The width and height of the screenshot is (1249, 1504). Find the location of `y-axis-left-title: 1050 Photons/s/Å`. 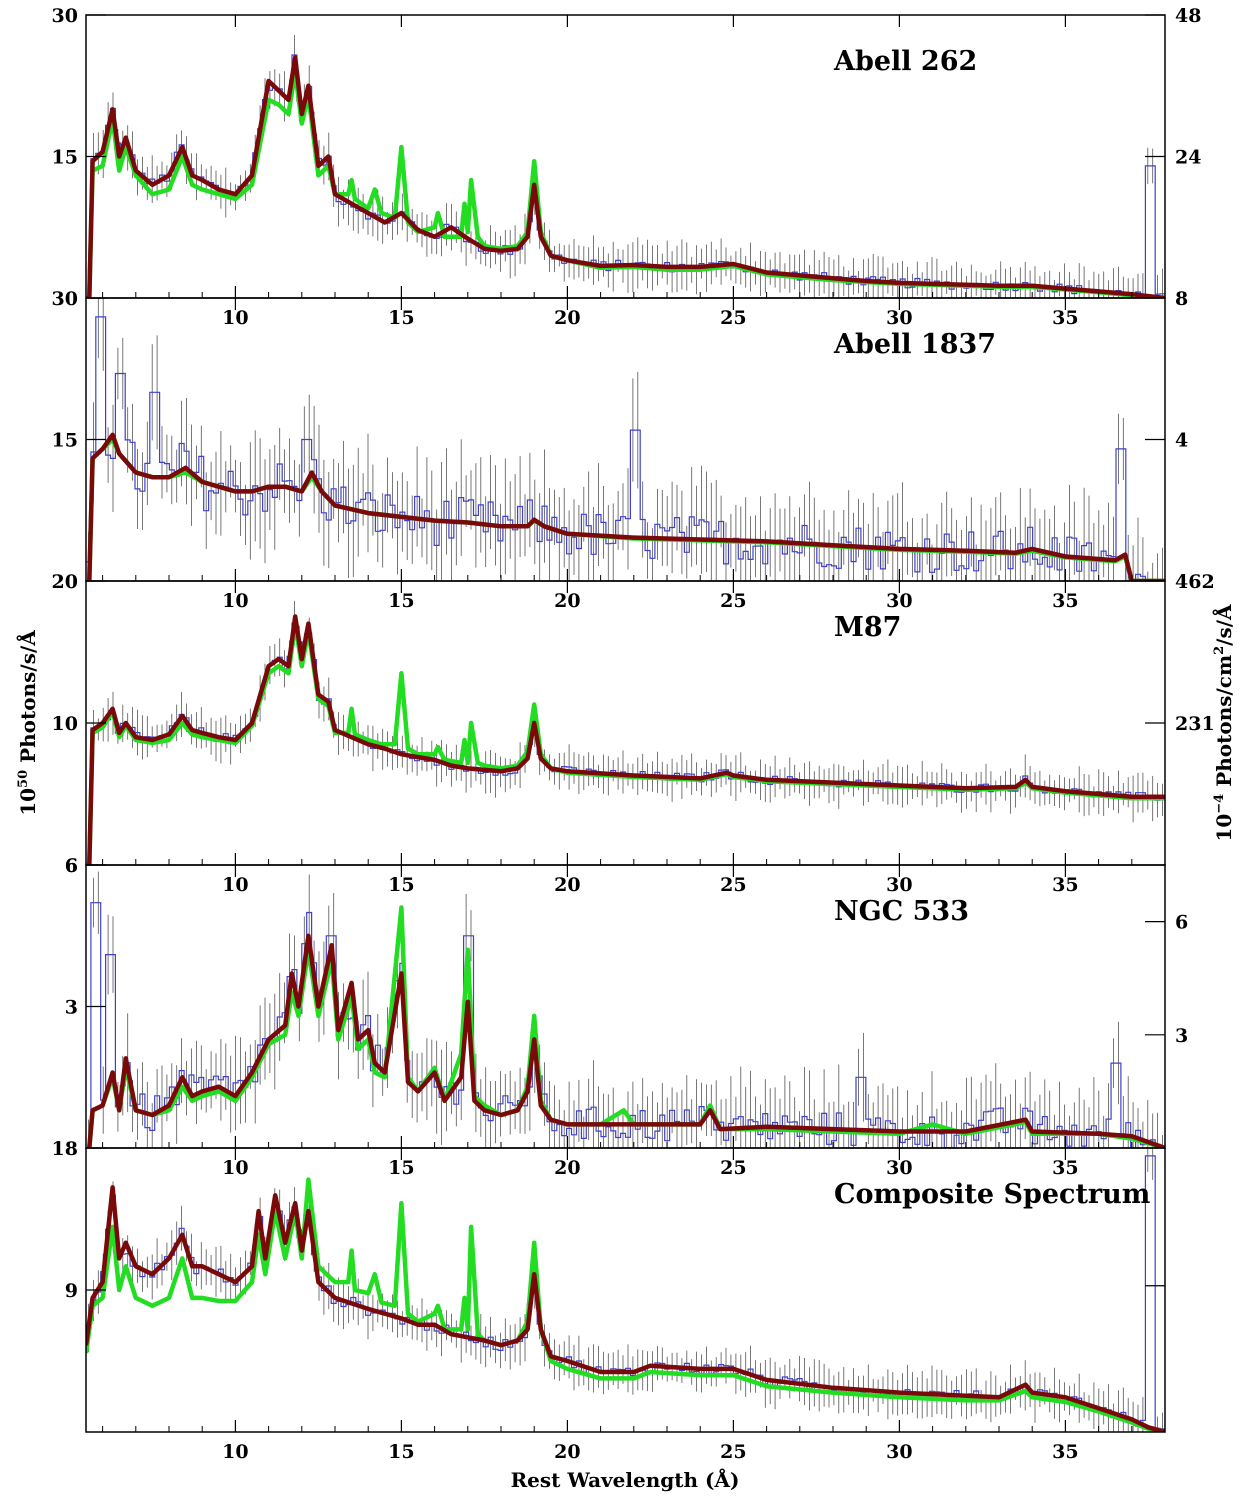

y-axis-left-title: 1050 Photons/s/Å is located at coordinates (28, 723).